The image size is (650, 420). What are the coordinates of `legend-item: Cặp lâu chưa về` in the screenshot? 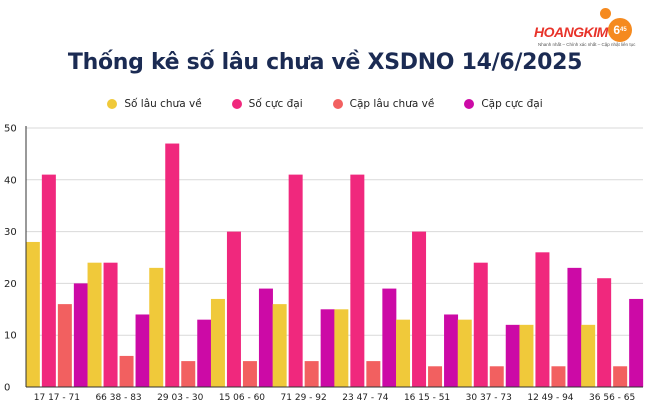 It's located at (383, 104).